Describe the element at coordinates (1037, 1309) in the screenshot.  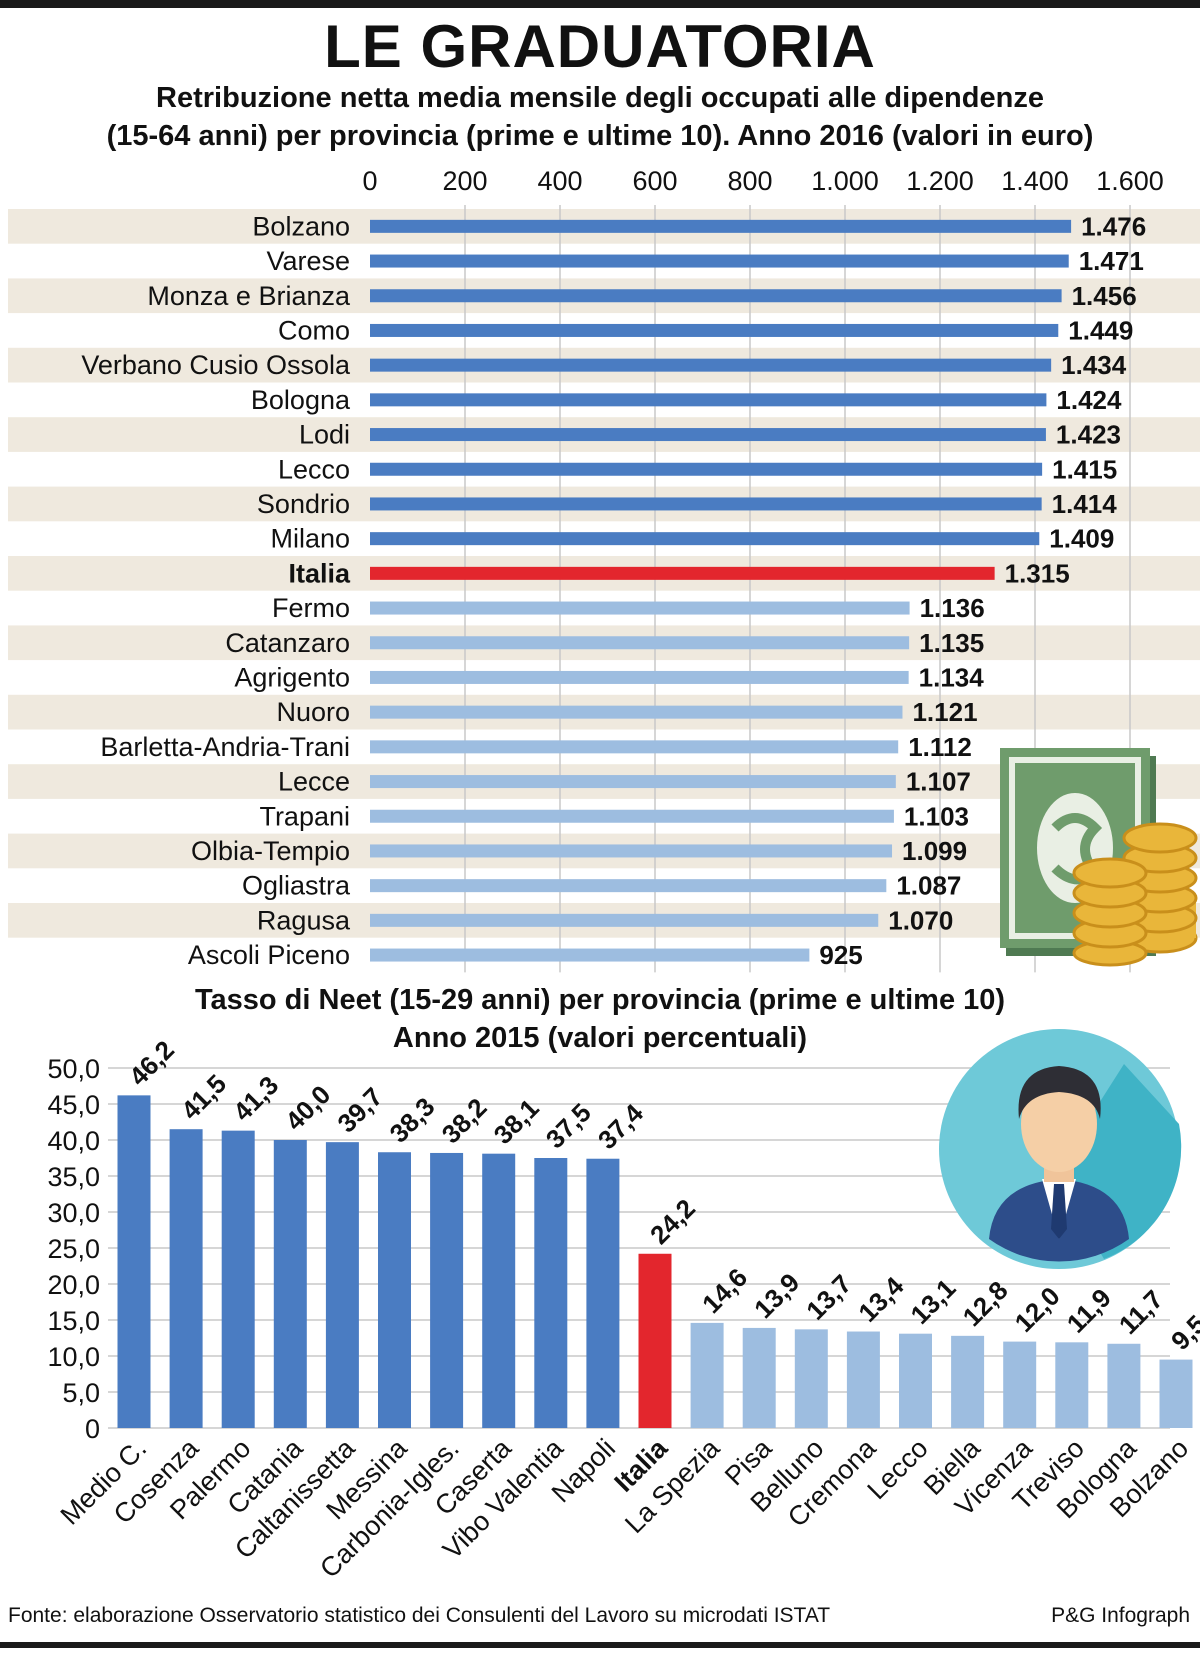
I see `value-label: 12,0` at that location.